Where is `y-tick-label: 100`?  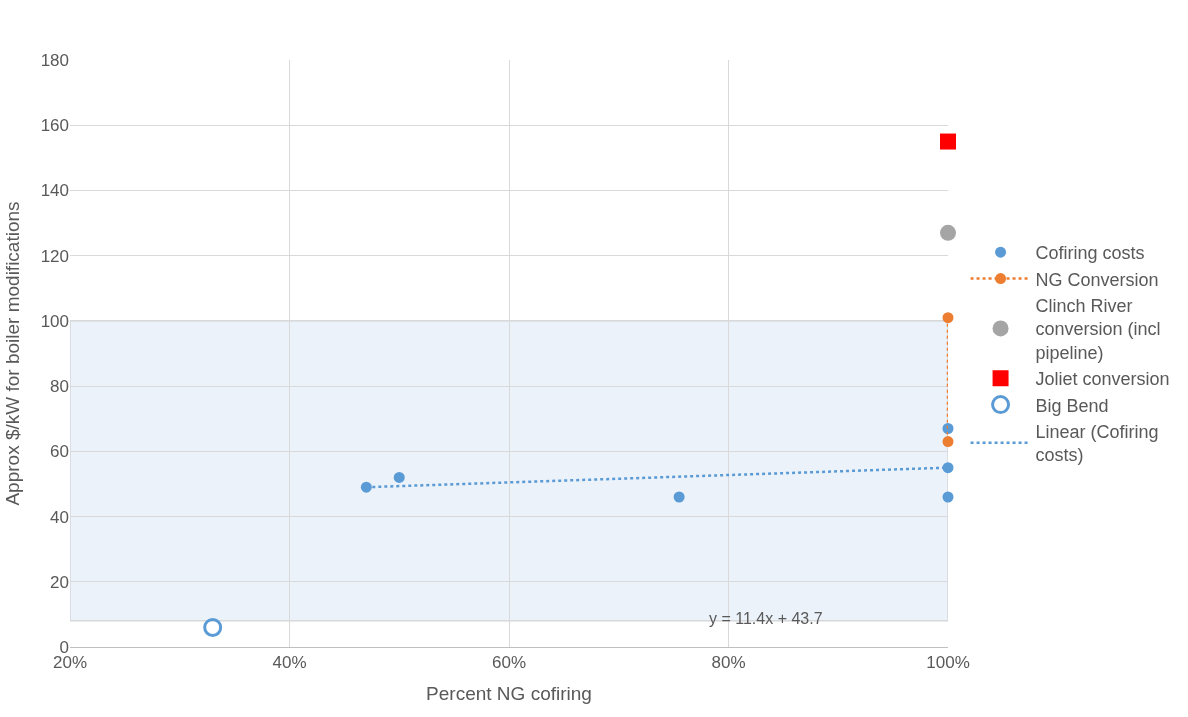
y-tick-label: 100 is located at coordinates (54, 321).